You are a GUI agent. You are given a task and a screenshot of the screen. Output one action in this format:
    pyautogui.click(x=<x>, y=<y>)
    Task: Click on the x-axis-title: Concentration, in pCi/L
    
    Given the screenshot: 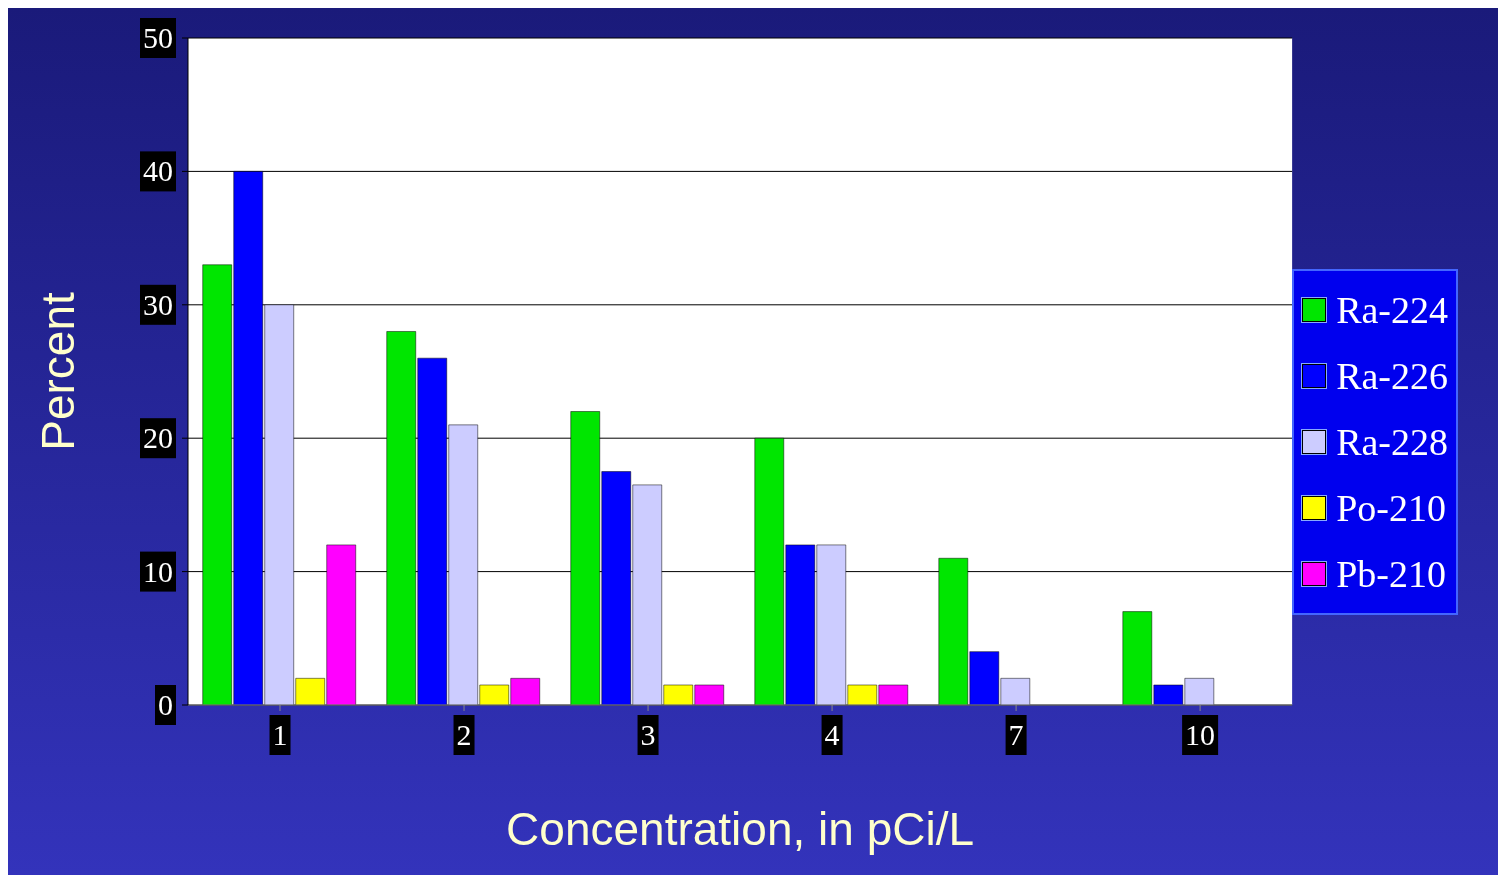 What is the action you would take?
    pyautogui.click(x=740, y=829)
    